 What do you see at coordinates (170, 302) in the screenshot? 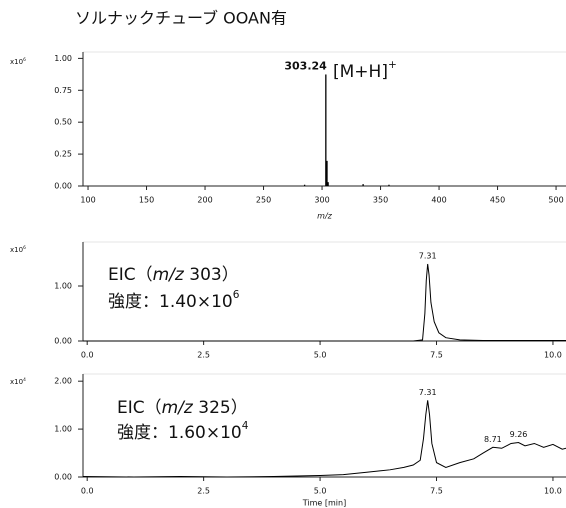
I see `annotation-part: 強度：1.40×10` at bounding box center [170, 302].